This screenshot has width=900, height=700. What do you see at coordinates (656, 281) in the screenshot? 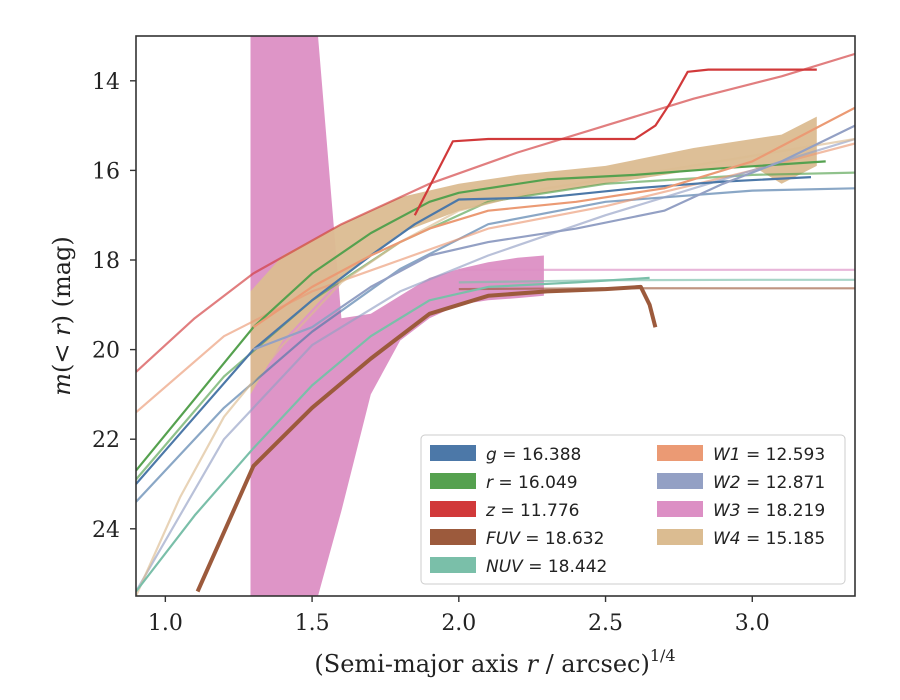
I see `series-nuv-model-line` at bounding box center [656, 281].